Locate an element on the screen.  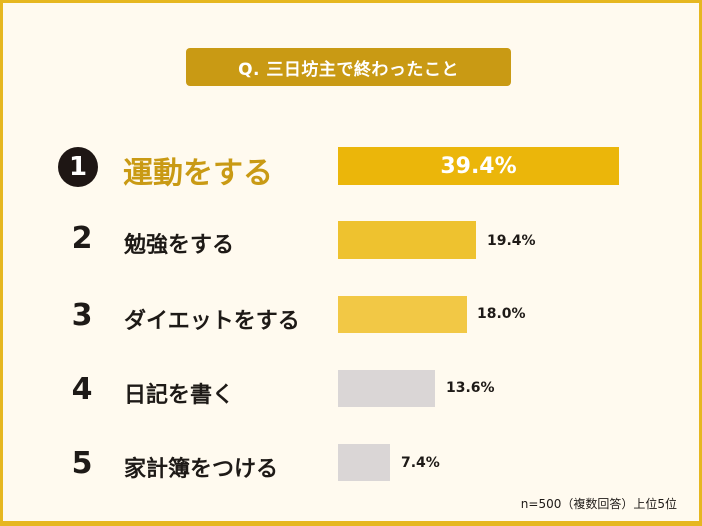
rank-number: 4 is located at coordinates (82, 389).